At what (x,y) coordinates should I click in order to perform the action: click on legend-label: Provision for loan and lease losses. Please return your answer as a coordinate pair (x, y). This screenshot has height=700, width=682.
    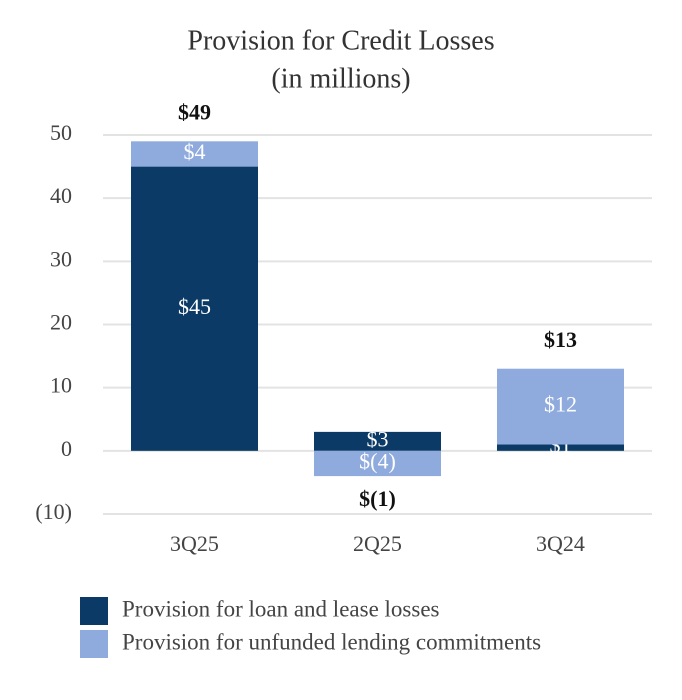
    Looking at the image, I should click on (281, 608).